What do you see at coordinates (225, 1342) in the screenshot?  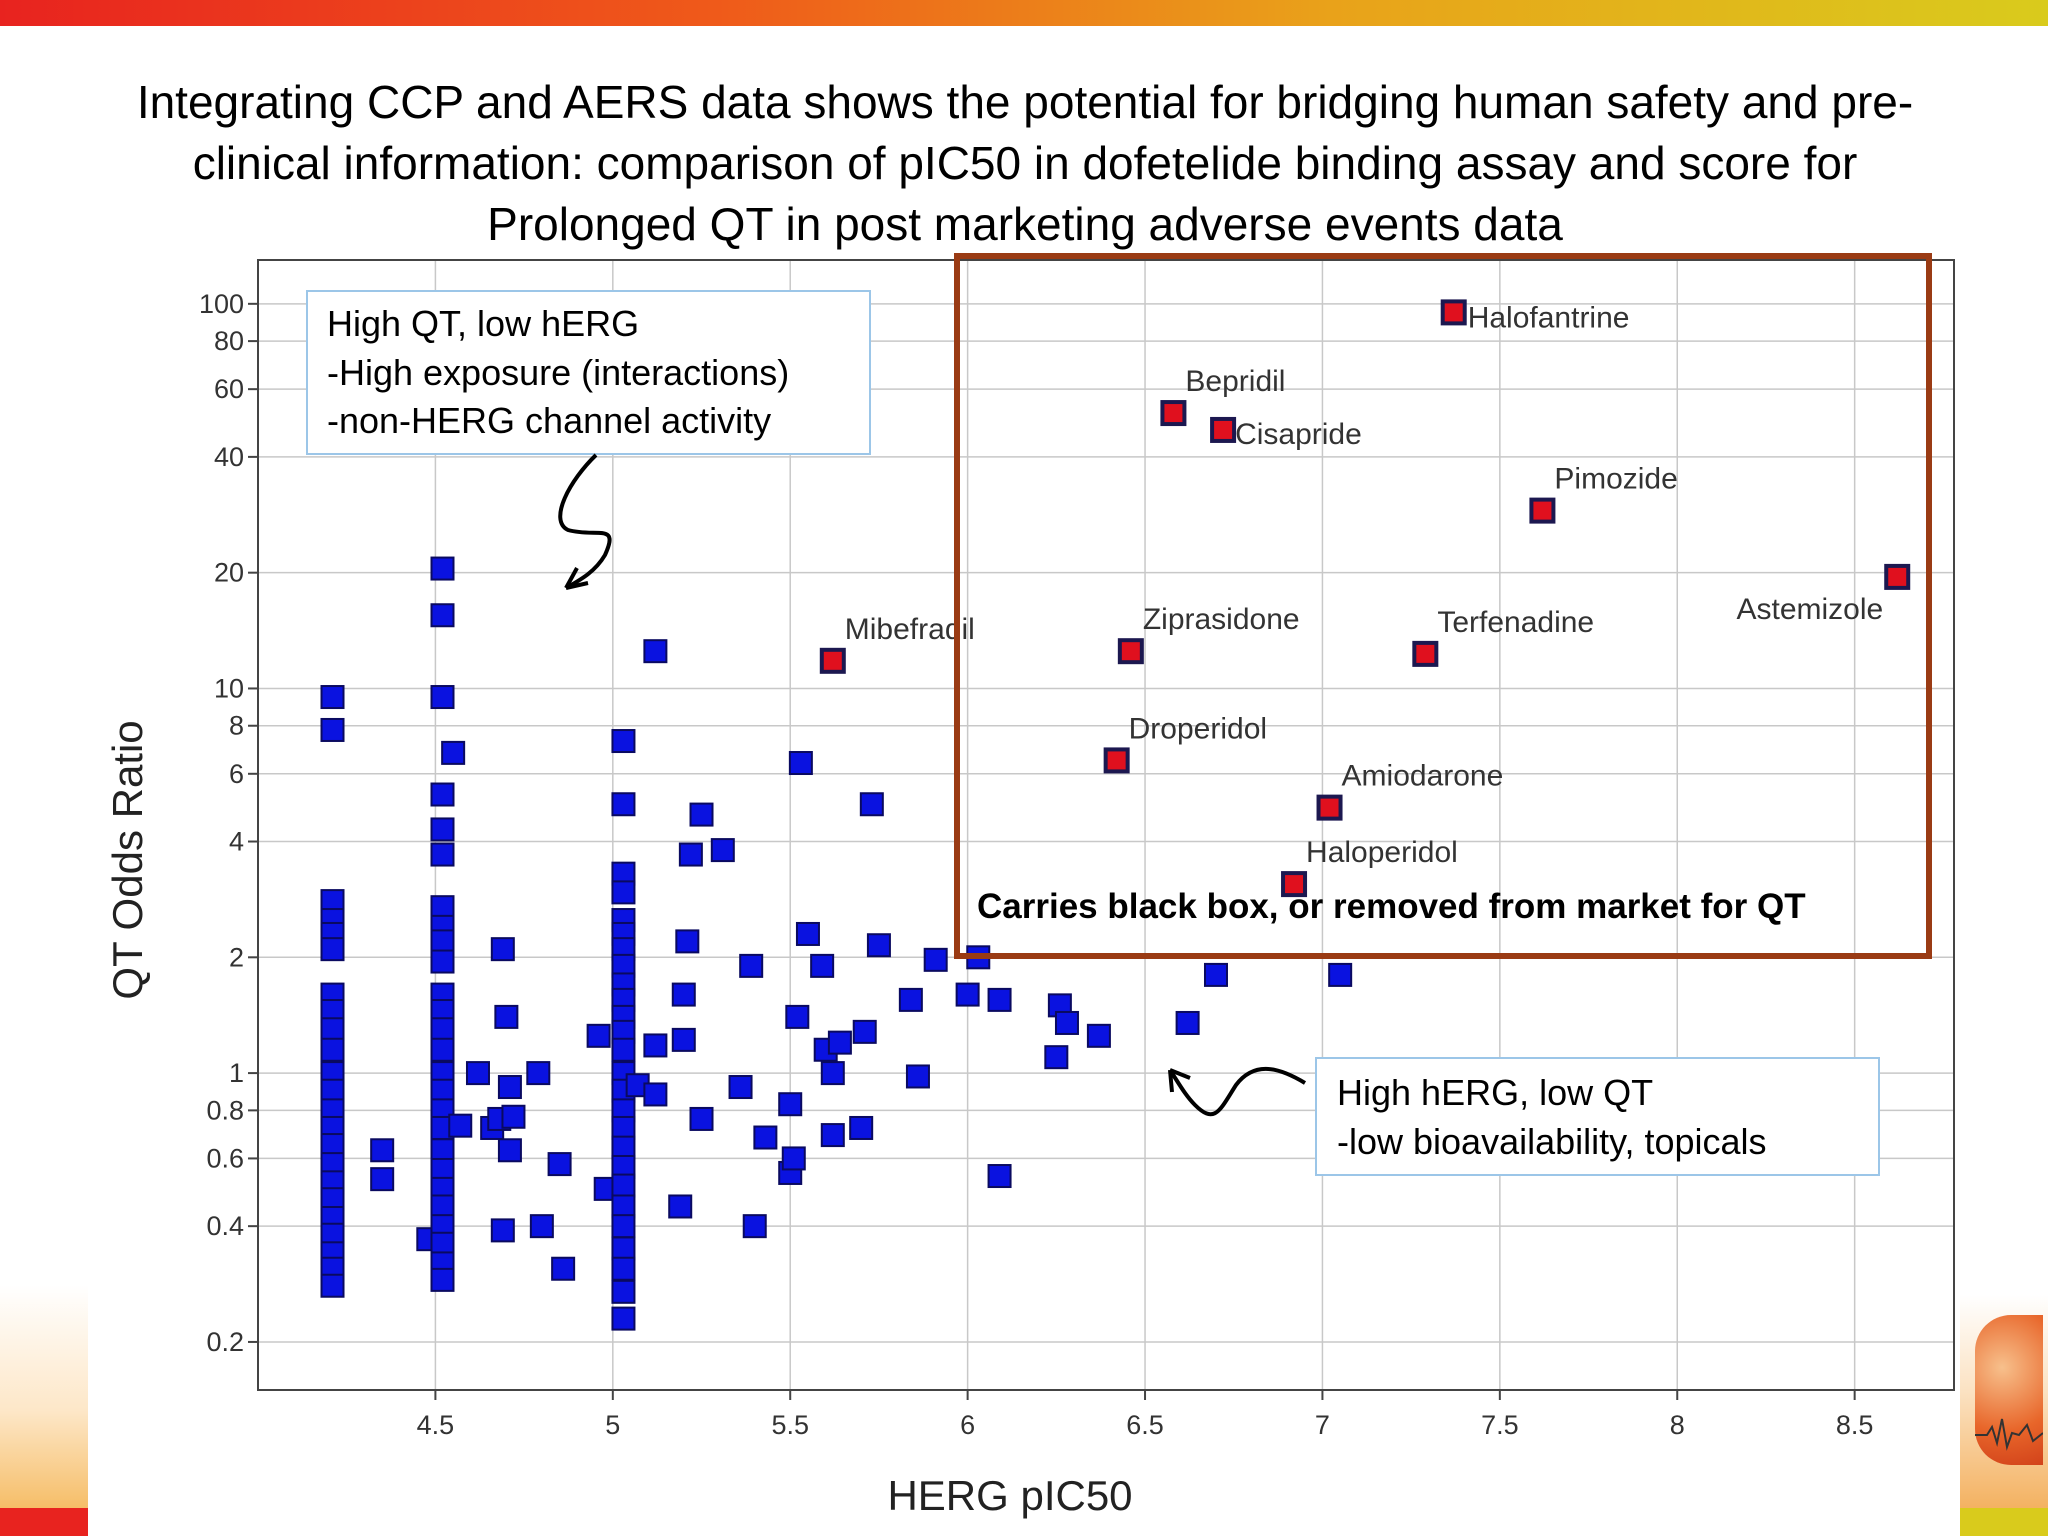 I see `y-tick-label: 0.2` at bounding box center [225, 1342].